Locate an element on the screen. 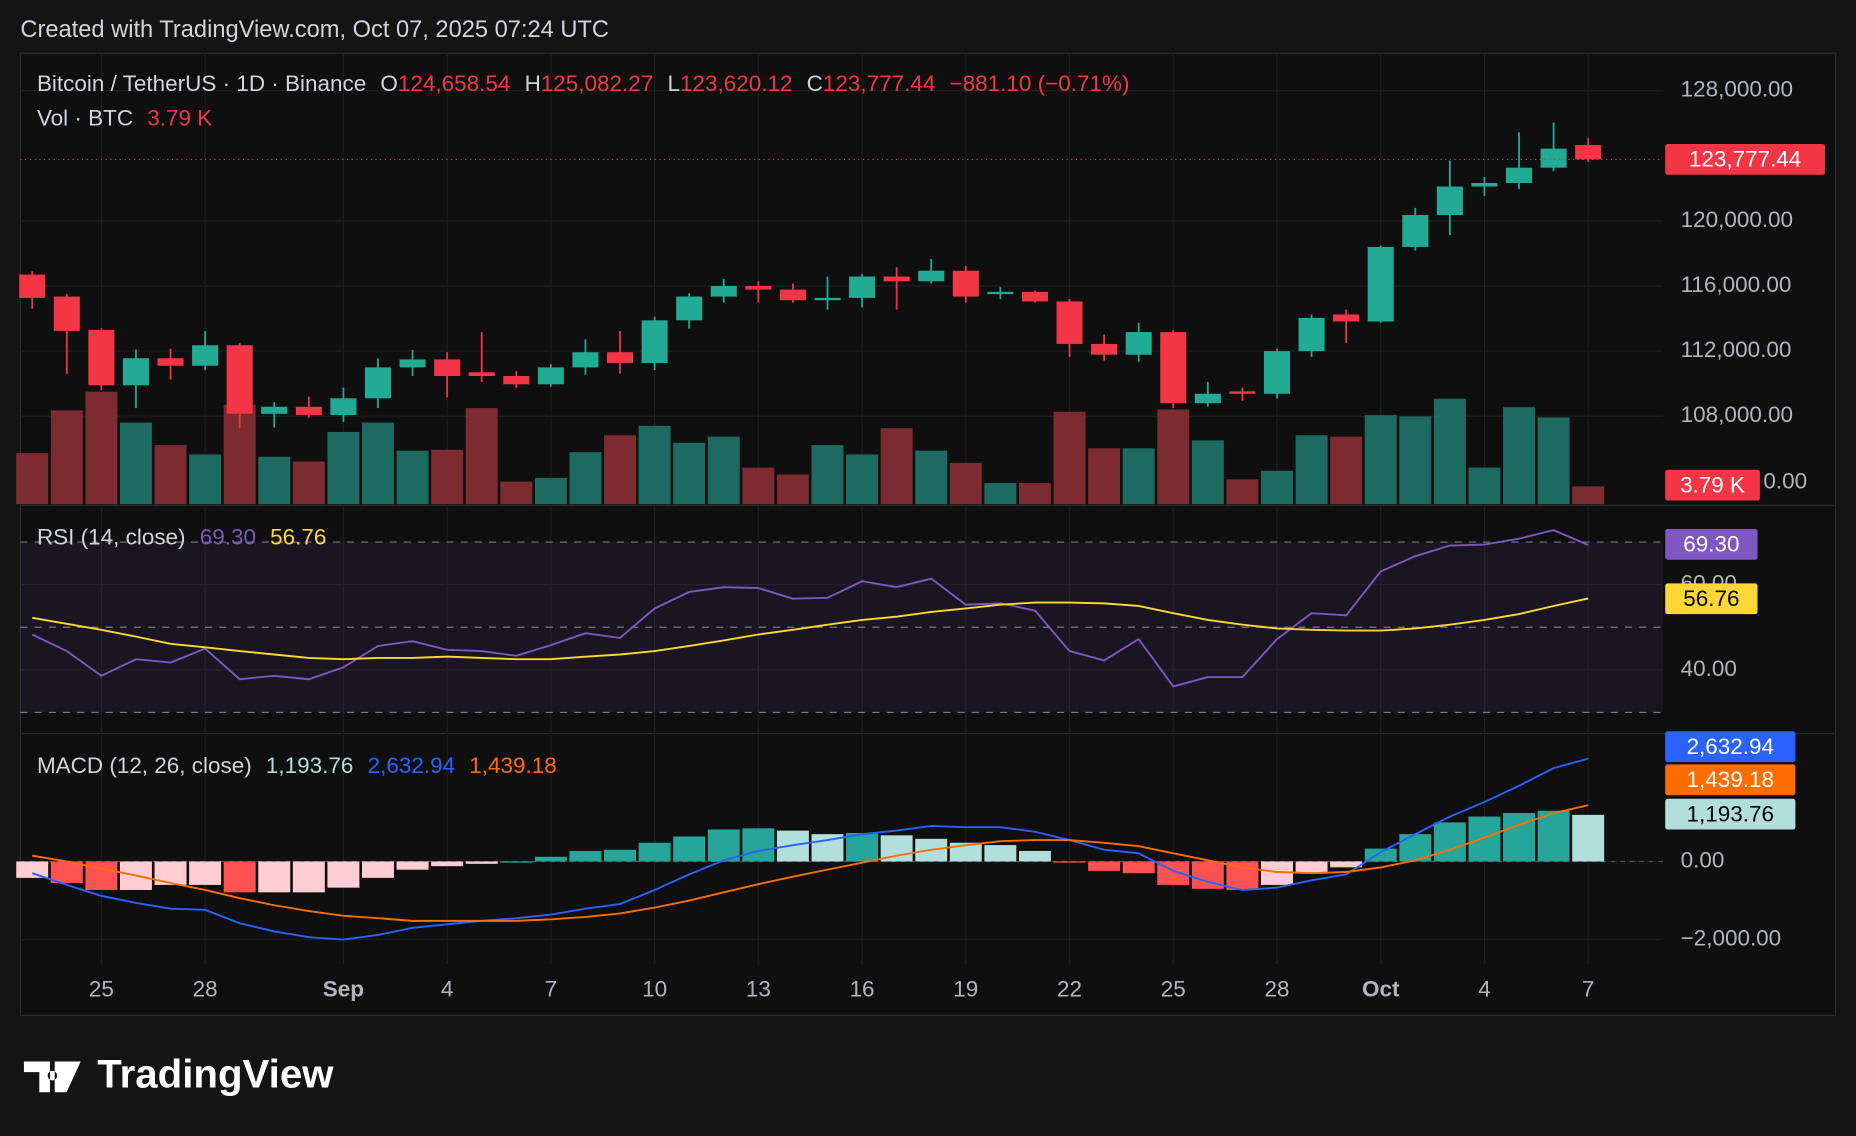 Image resolution: width=1856 pixels, height=1136 pixels. y-tick-label: 40.00 is located at coordinates (1709, 668).